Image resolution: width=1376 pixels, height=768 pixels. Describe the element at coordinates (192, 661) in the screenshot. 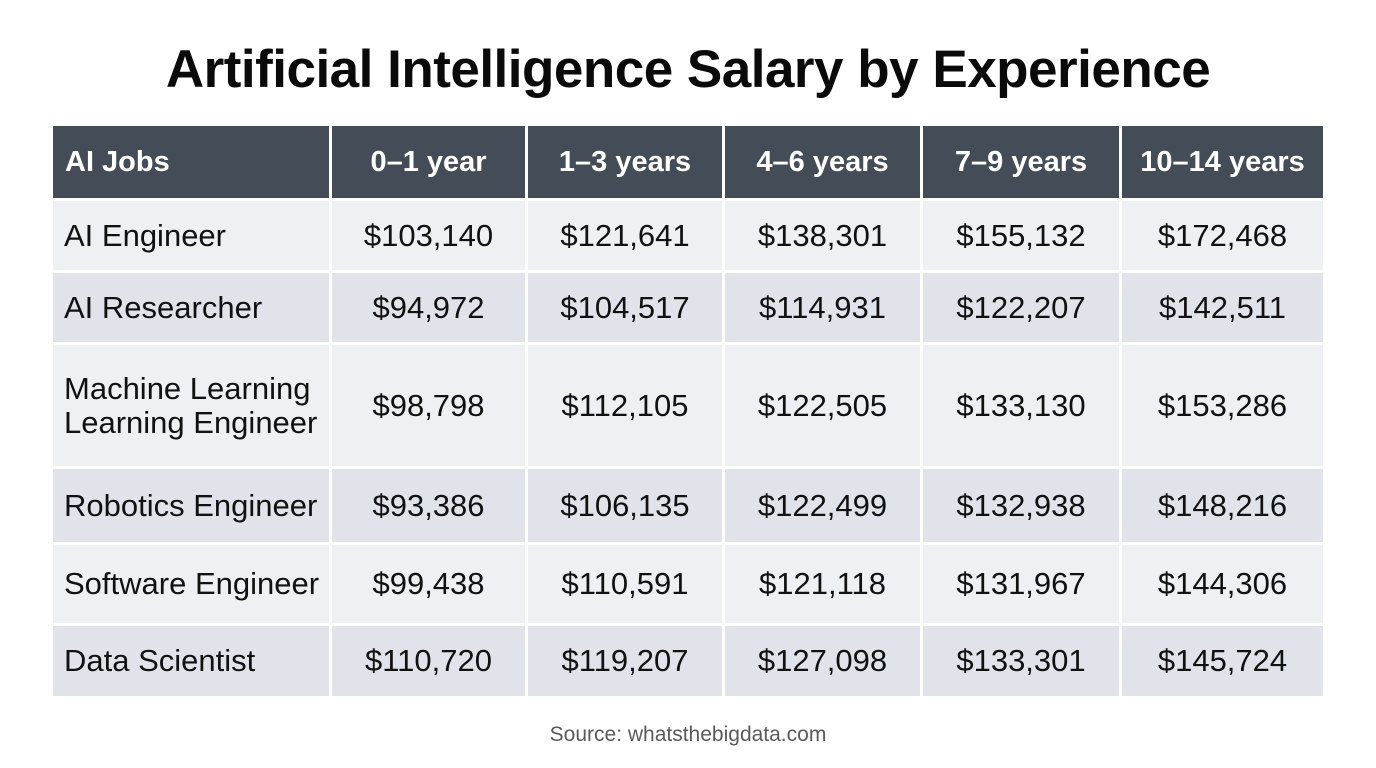

I see `job-title-cell: Data Scientist` at that location.